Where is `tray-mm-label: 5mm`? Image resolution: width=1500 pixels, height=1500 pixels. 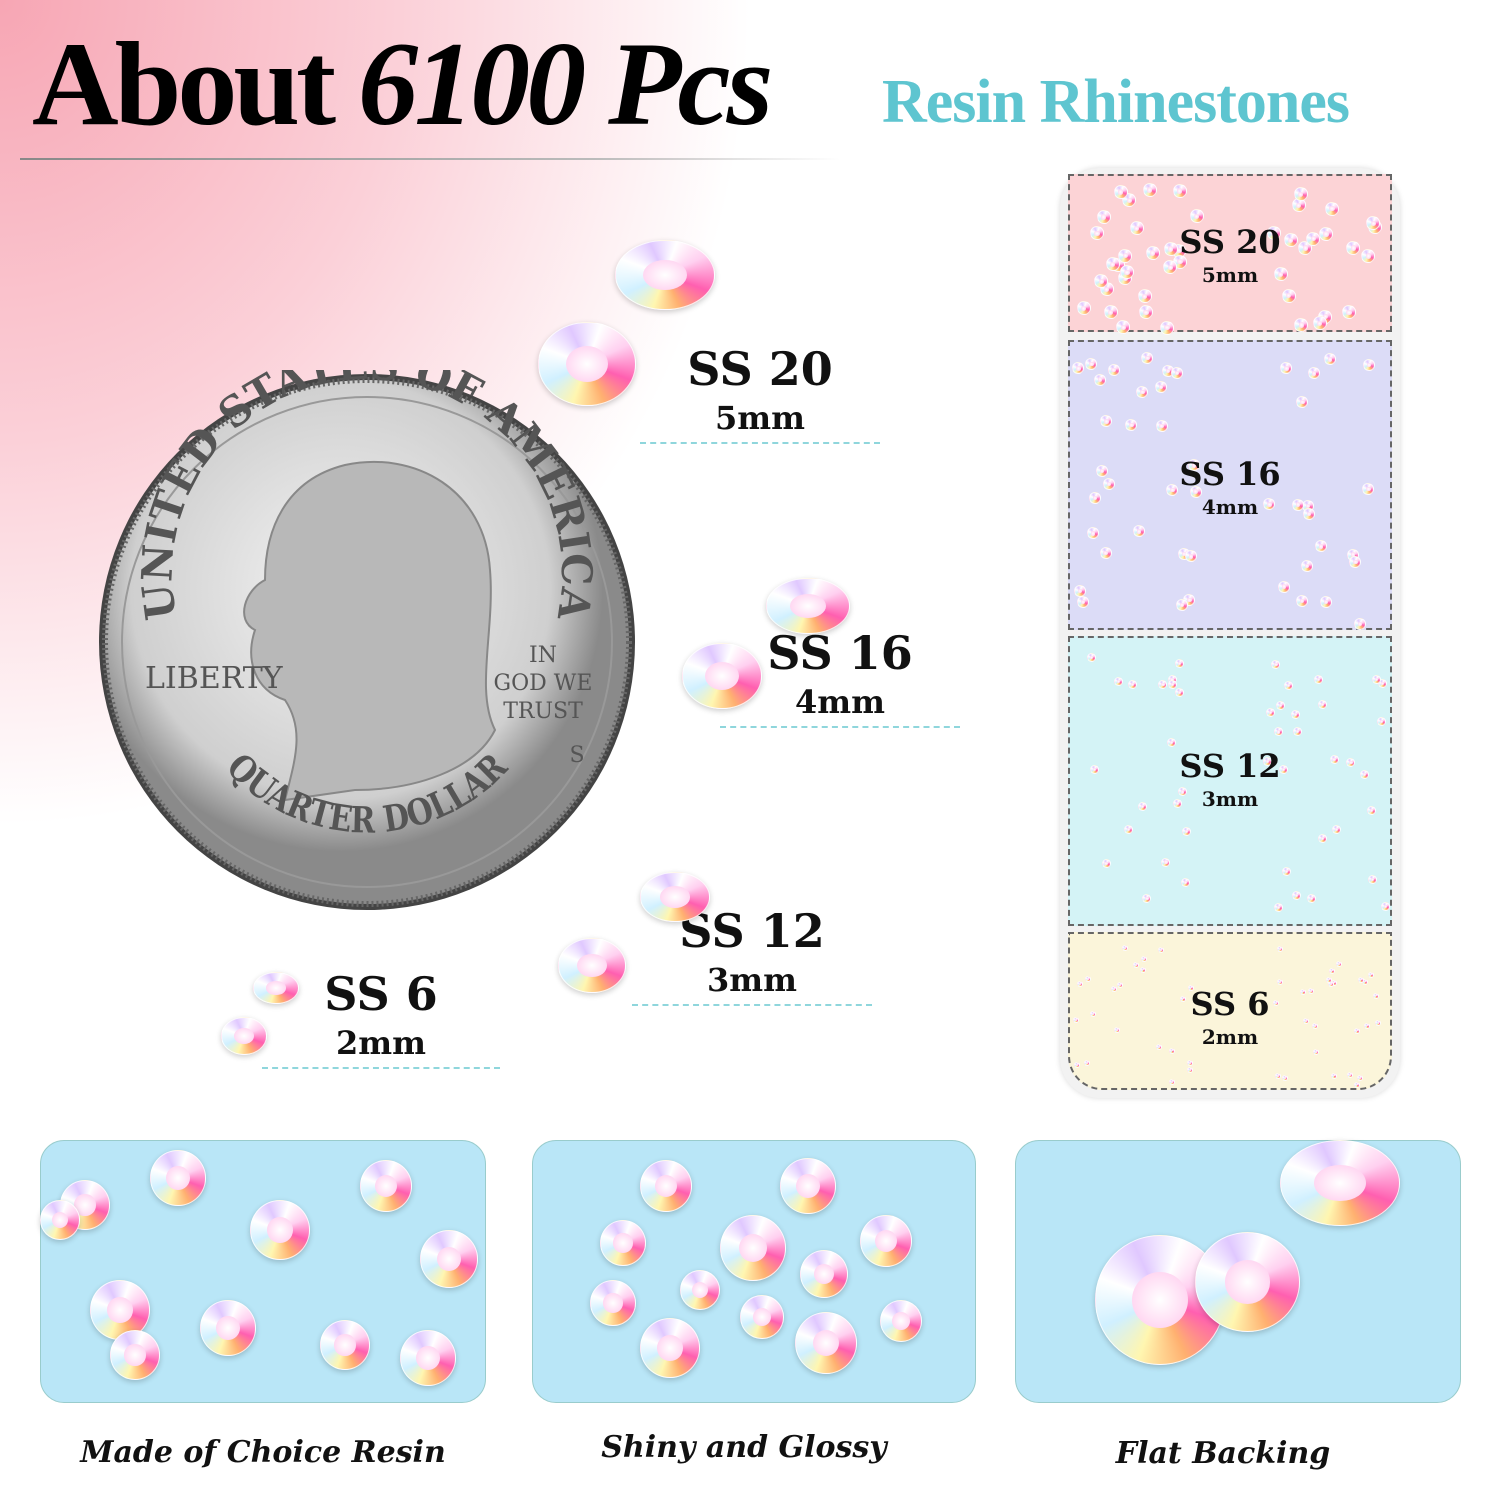
tray-mm-label: 5mm is located at coordinates (1230, 275).